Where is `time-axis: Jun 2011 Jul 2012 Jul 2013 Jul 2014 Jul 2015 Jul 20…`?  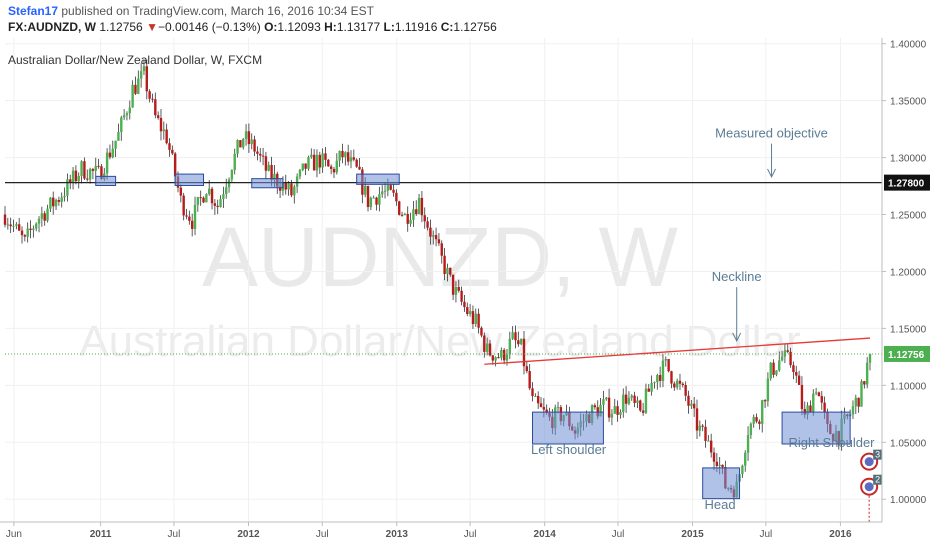 time-axis: Jun 2011 Jul 2012 Jul 2013 Jul 2014 Jul 2015 Jul 20… is located at coordinates (441, 530).